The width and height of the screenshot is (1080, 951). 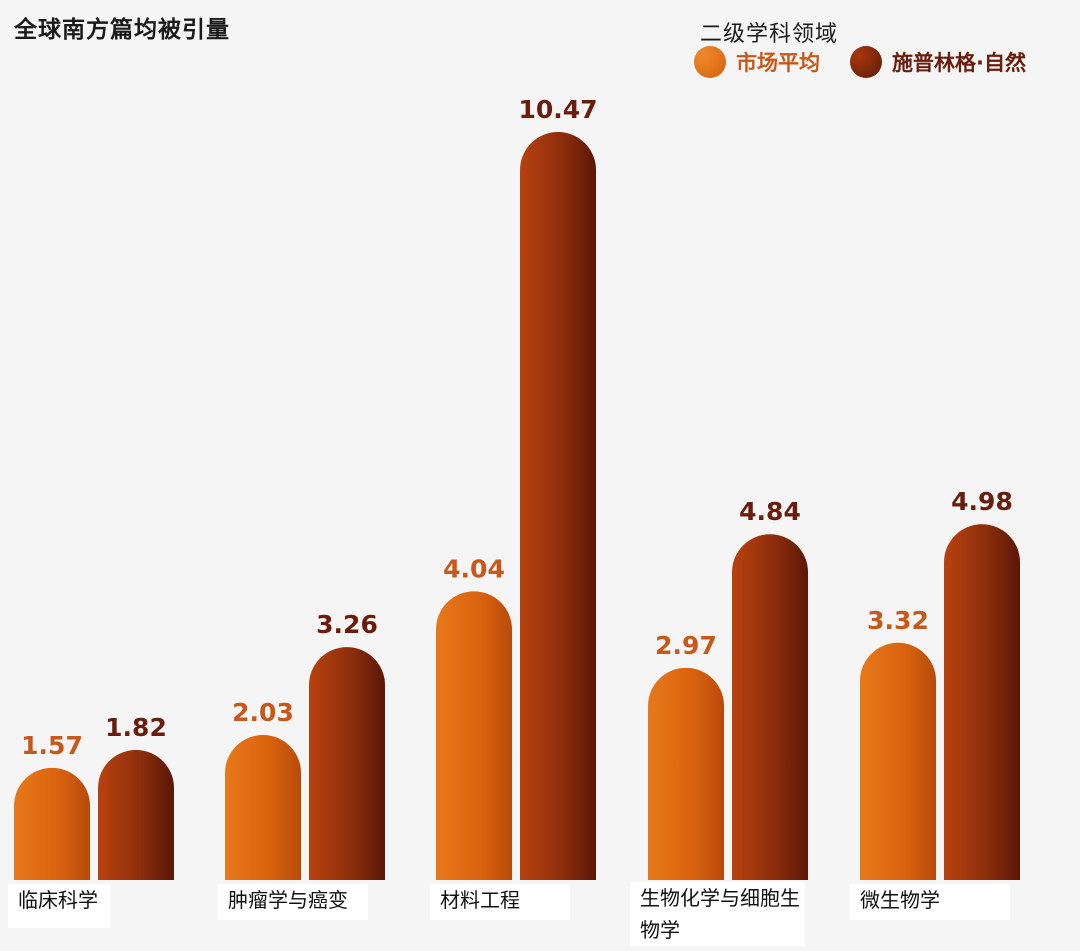 What do you see at coordinates (347, 624) in the screenshot?
I see `data-label: 3.26` at bounding box center [347, 624].